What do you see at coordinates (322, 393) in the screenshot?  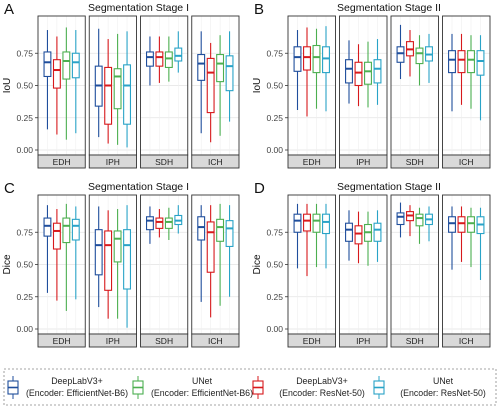 I see `legend-label-encoder: (Encoder: ResNet-50)` at bounding box center [322, 393].